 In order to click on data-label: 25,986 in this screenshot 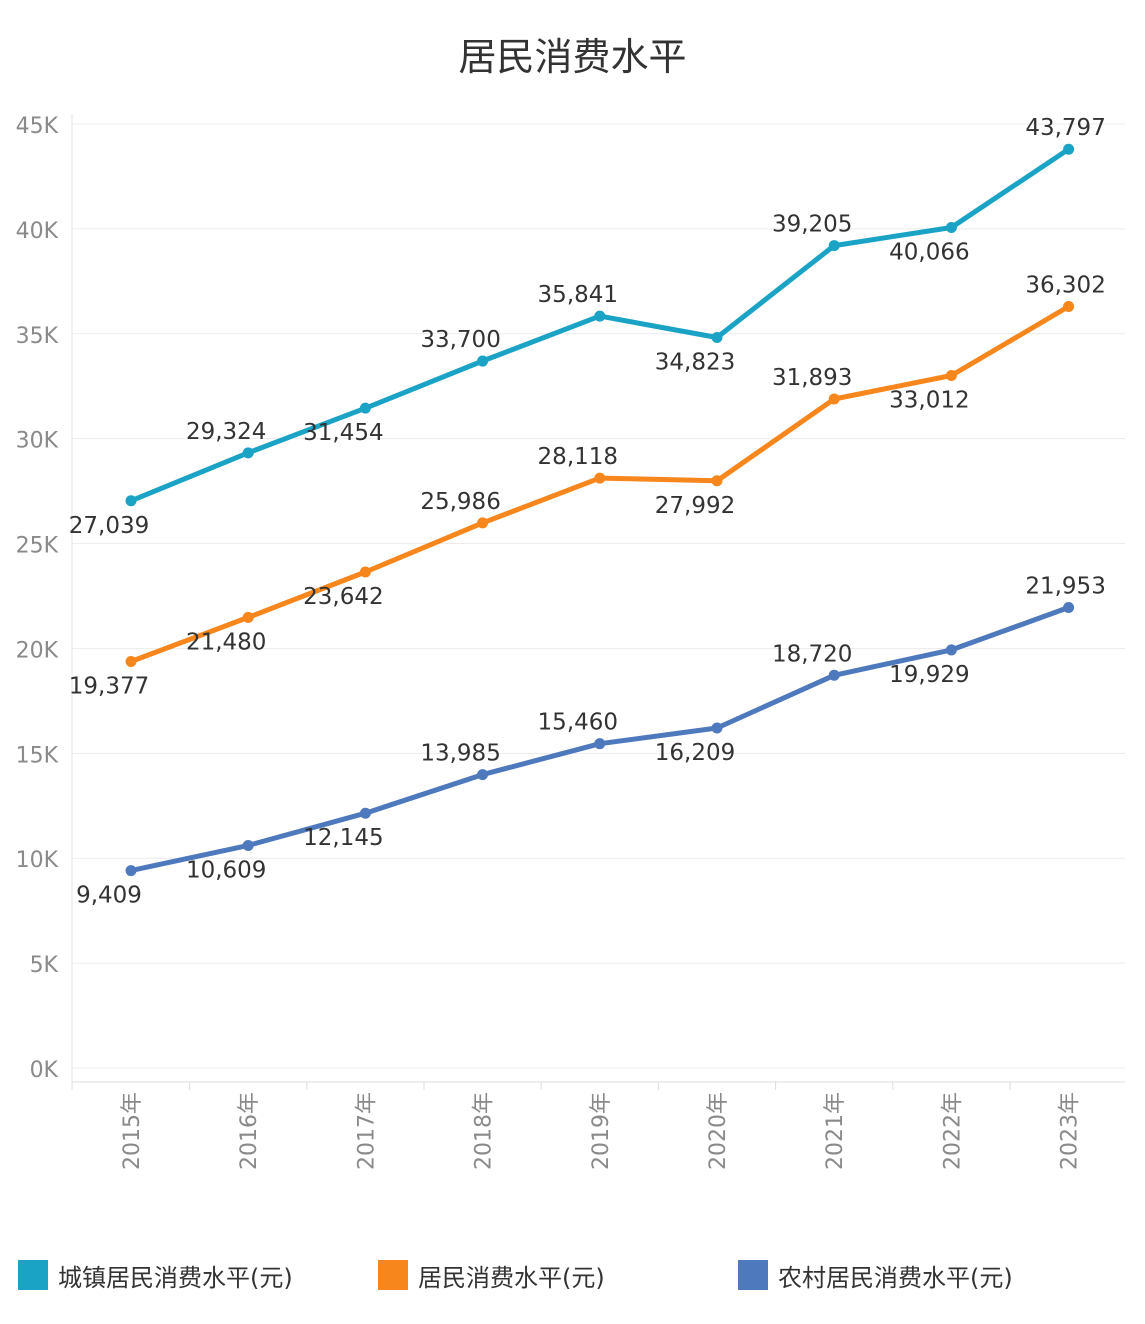, I will do `click(460, 502)`.